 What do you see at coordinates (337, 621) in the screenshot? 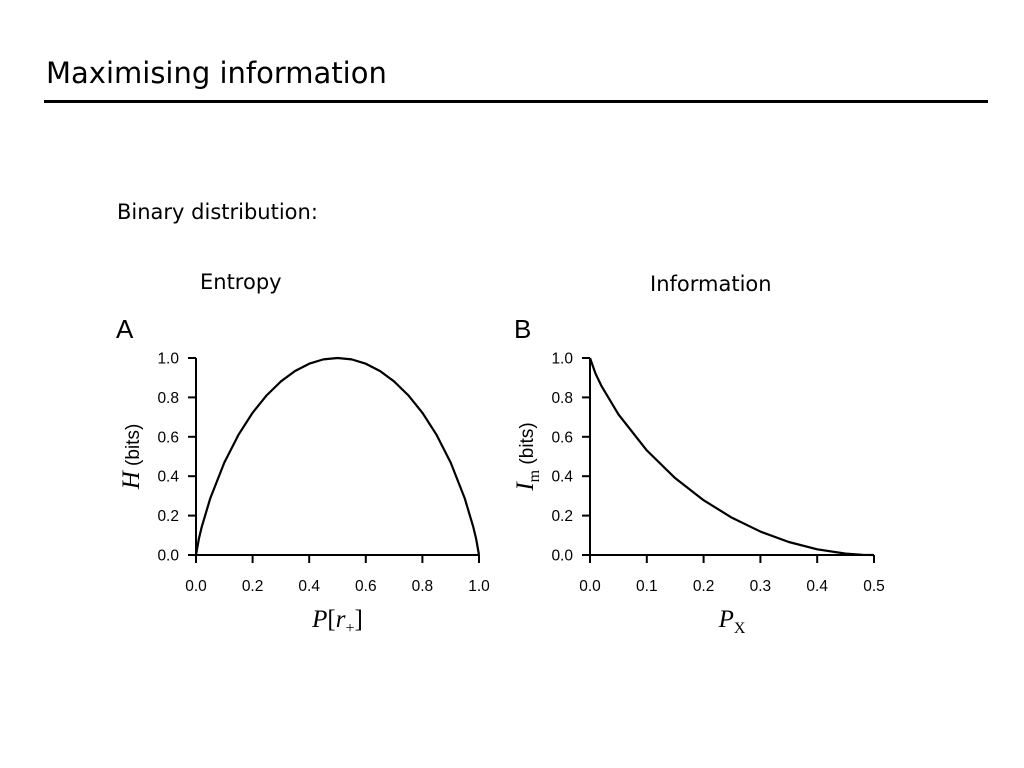
I see `x-axis-label: P[r+]` at bounding box center [337, 621].